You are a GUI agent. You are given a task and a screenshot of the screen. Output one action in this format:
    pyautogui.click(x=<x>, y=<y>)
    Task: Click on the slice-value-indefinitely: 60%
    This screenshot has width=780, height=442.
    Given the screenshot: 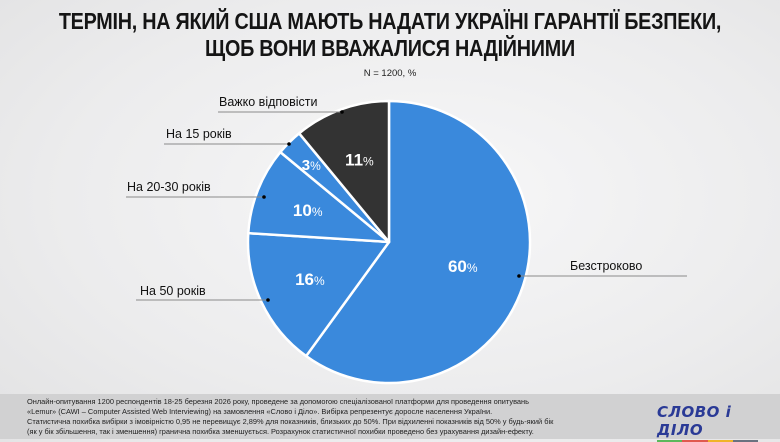 What is the action you would take?
    pyautogui.click(x=463, y=266)
    